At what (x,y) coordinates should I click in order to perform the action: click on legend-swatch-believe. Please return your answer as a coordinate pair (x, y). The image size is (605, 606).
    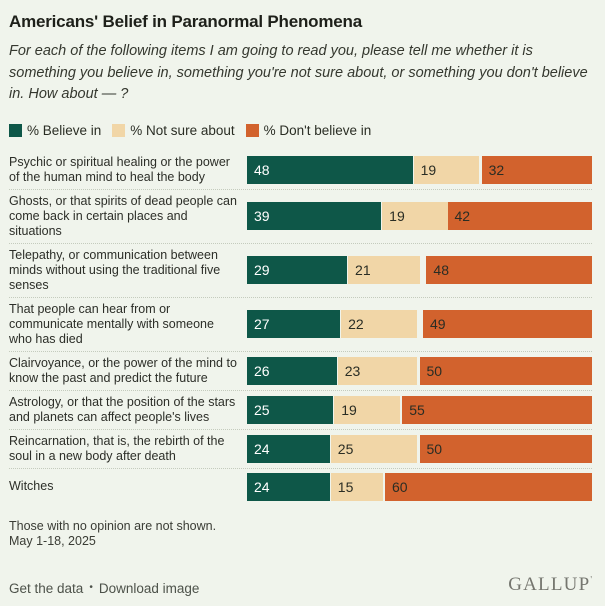
    Looking at the image, I should click on (15, 130).